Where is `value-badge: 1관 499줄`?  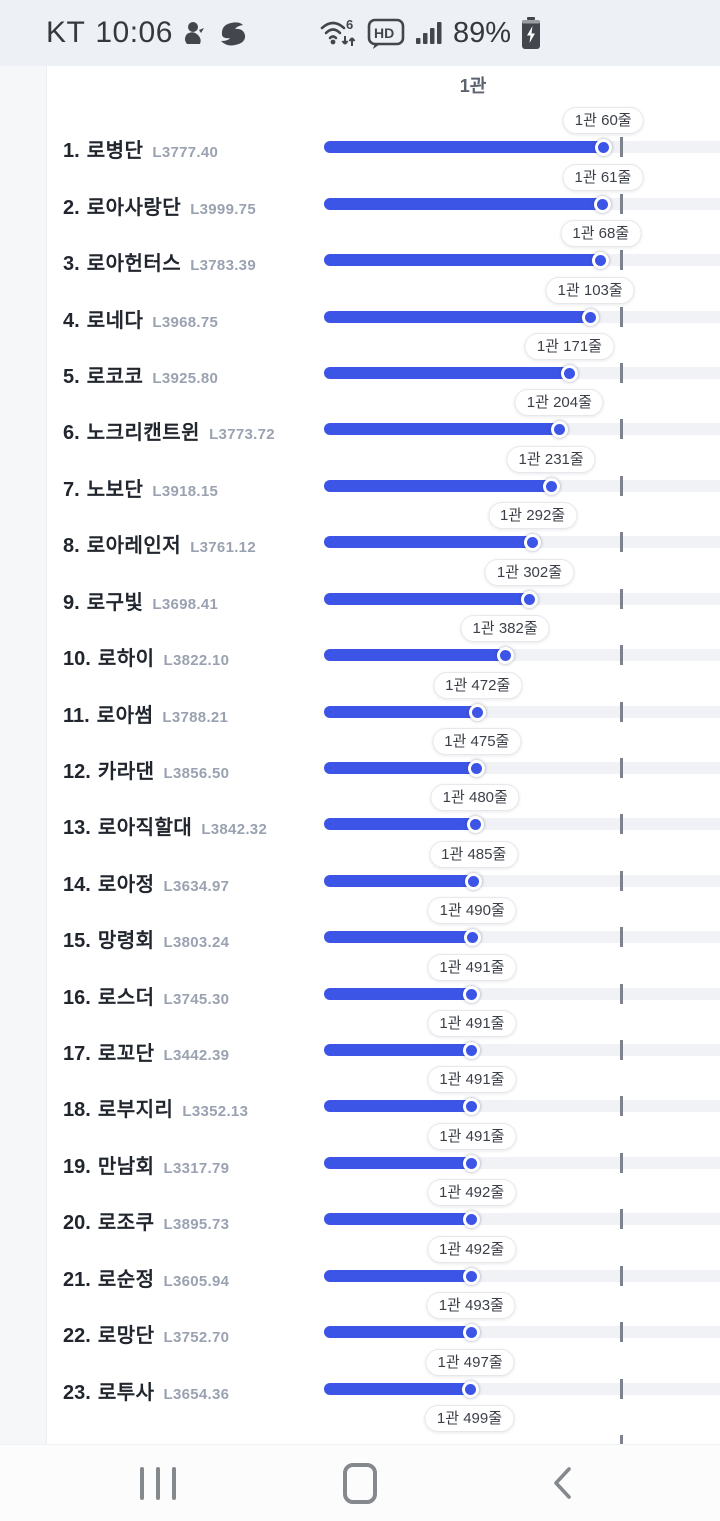 value-badge: 1관 499줄 is located at coordinates (469, 1418).